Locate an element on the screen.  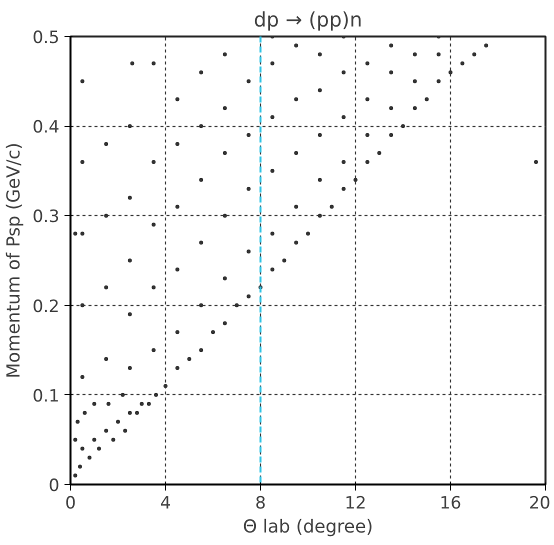
y-tick-label: 0.5 is located at coordinates (46, 38).